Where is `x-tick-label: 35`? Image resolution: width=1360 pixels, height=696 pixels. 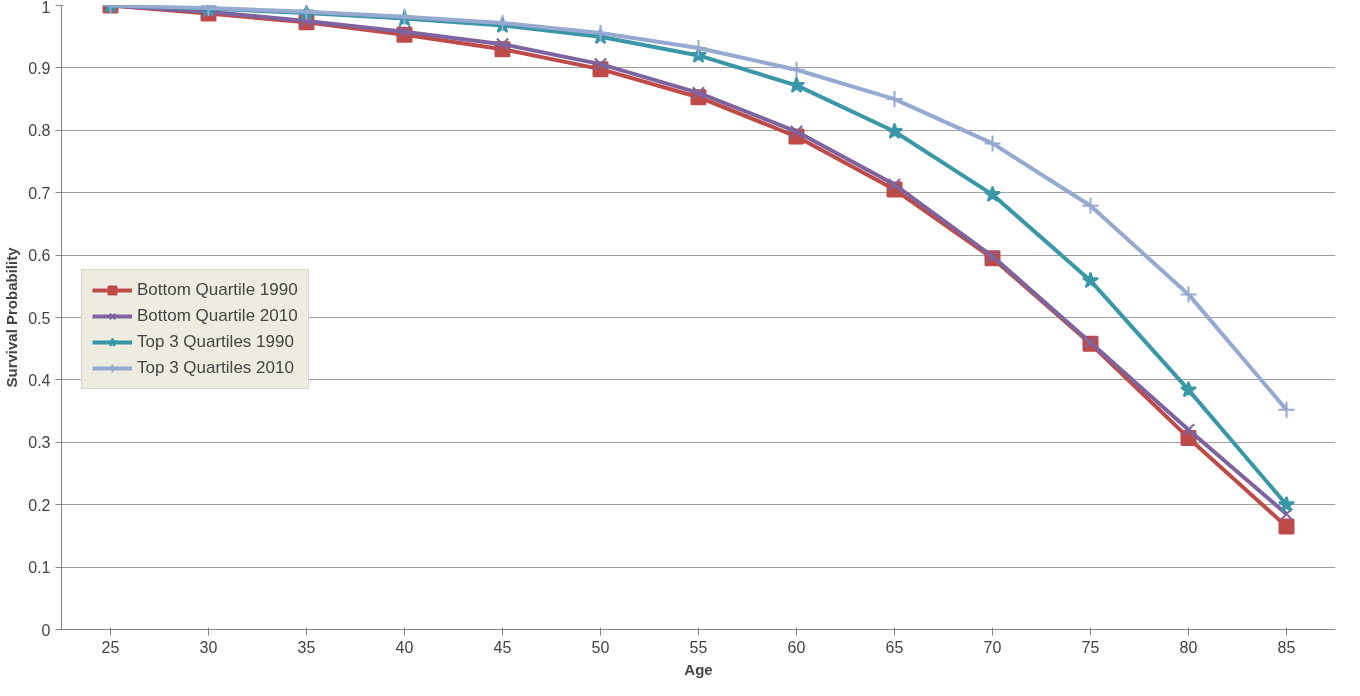 x-tick-label: 35 is located at coordinates (306, 647).